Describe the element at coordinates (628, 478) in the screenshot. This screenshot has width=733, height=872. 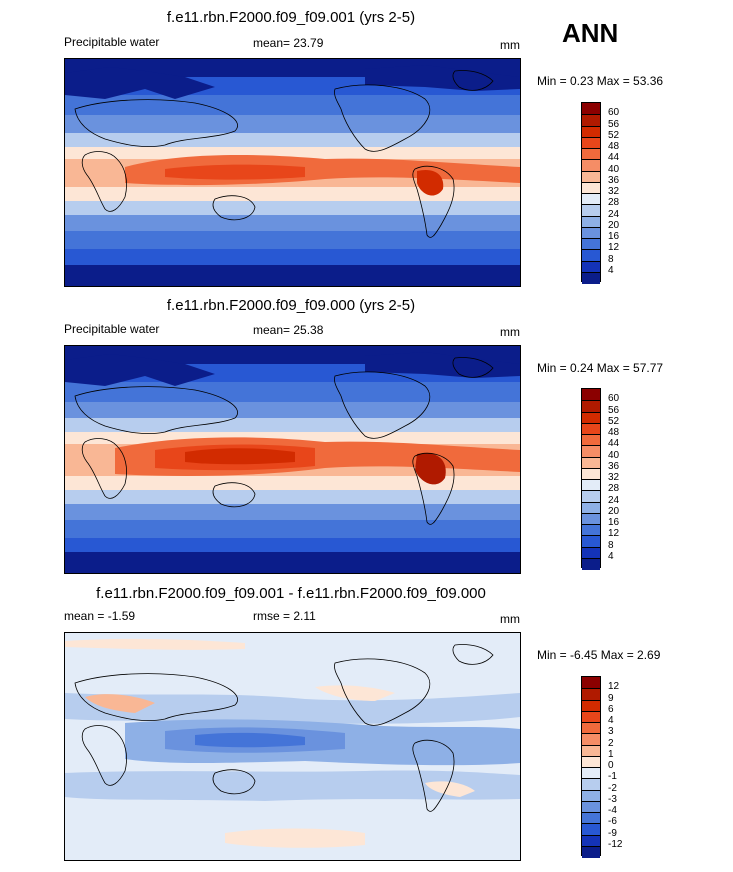
I see `panel2-colorbar-labels: 60 56 52 48 44 40 36 32 28 24 20 16 12 8 4` at that location.